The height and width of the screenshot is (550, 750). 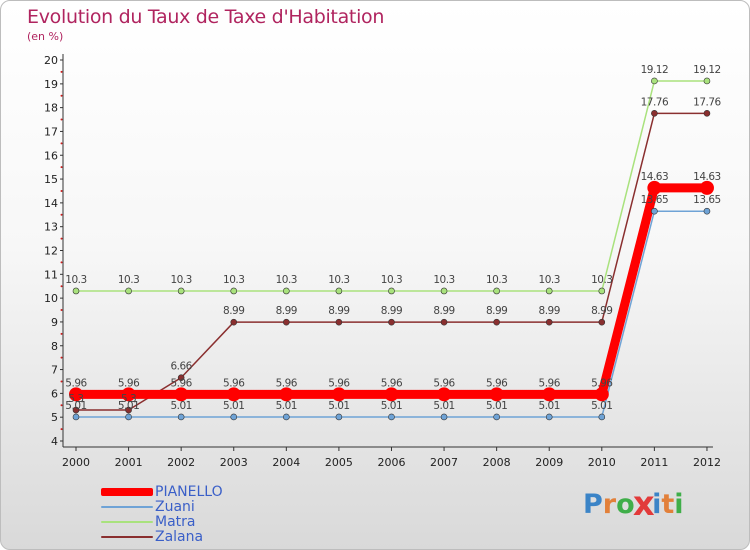 I want to click on y-tick-label: 7, so click(x=54, y=370).